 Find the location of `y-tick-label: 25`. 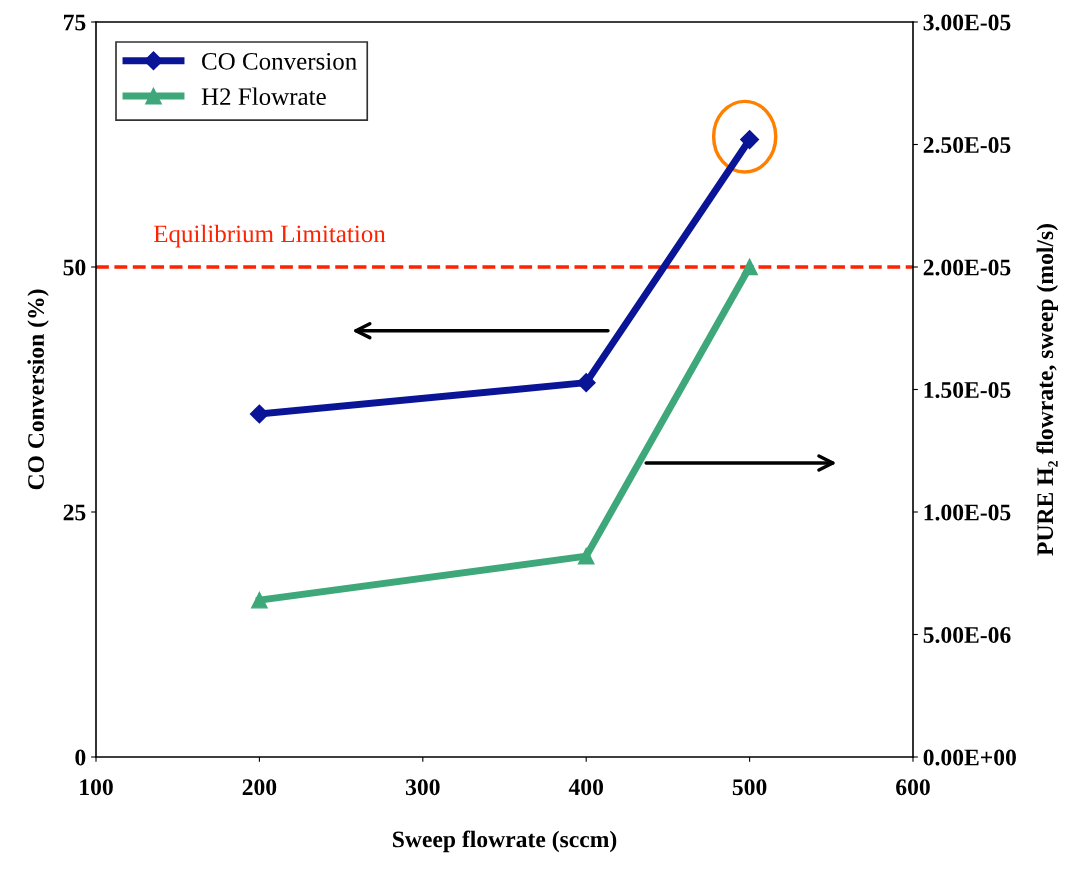

y-tick-label: 25 is located at coordinates (74, 512).